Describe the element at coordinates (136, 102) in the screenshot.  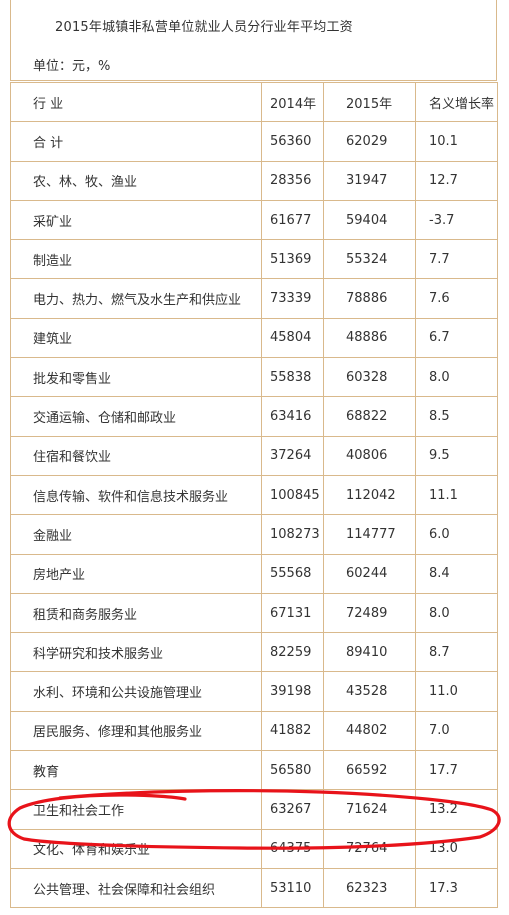
I see `header-industry: 行 业` at that location.